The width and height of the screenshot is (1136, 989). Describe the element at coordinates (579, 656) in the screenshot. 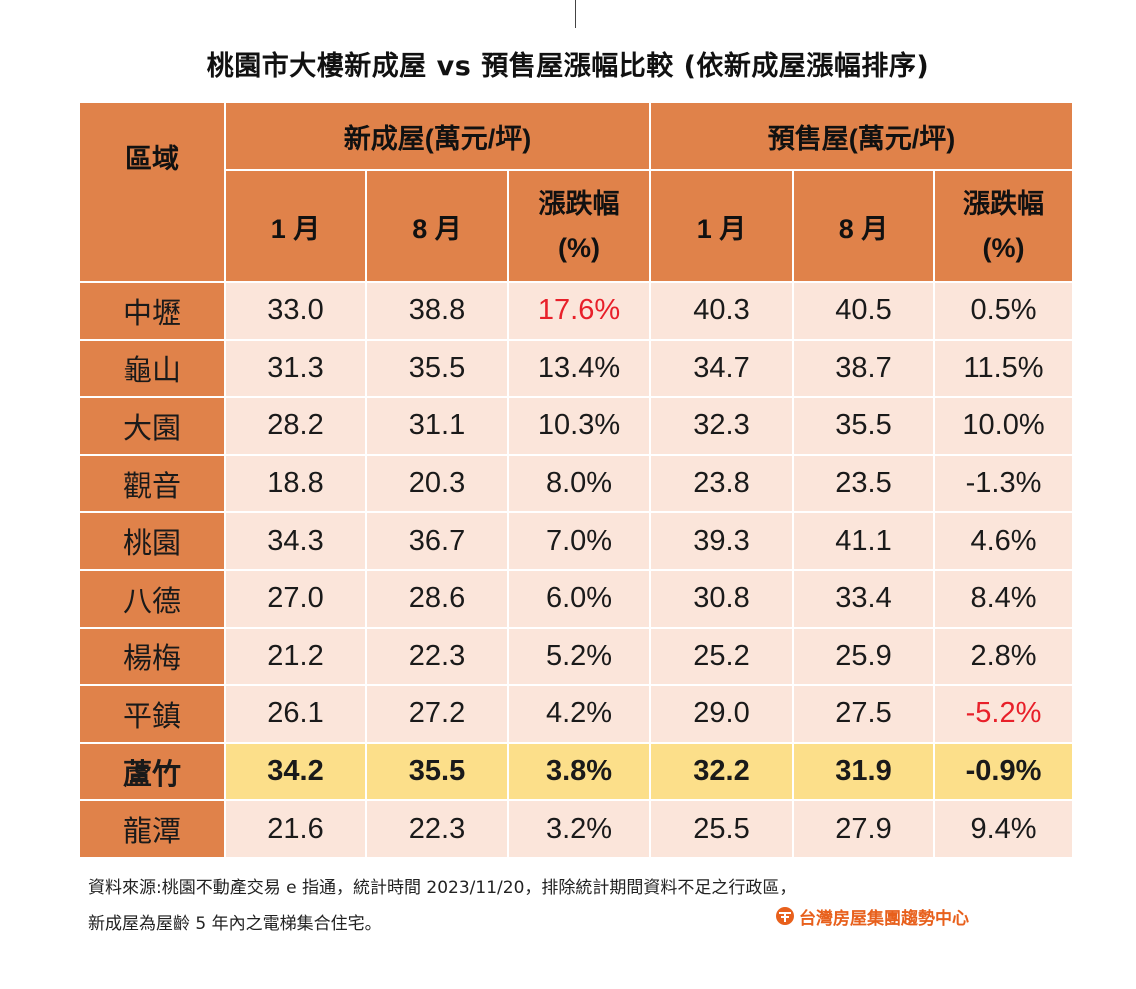

I see `new-change-cell: 5.2%` at that location.